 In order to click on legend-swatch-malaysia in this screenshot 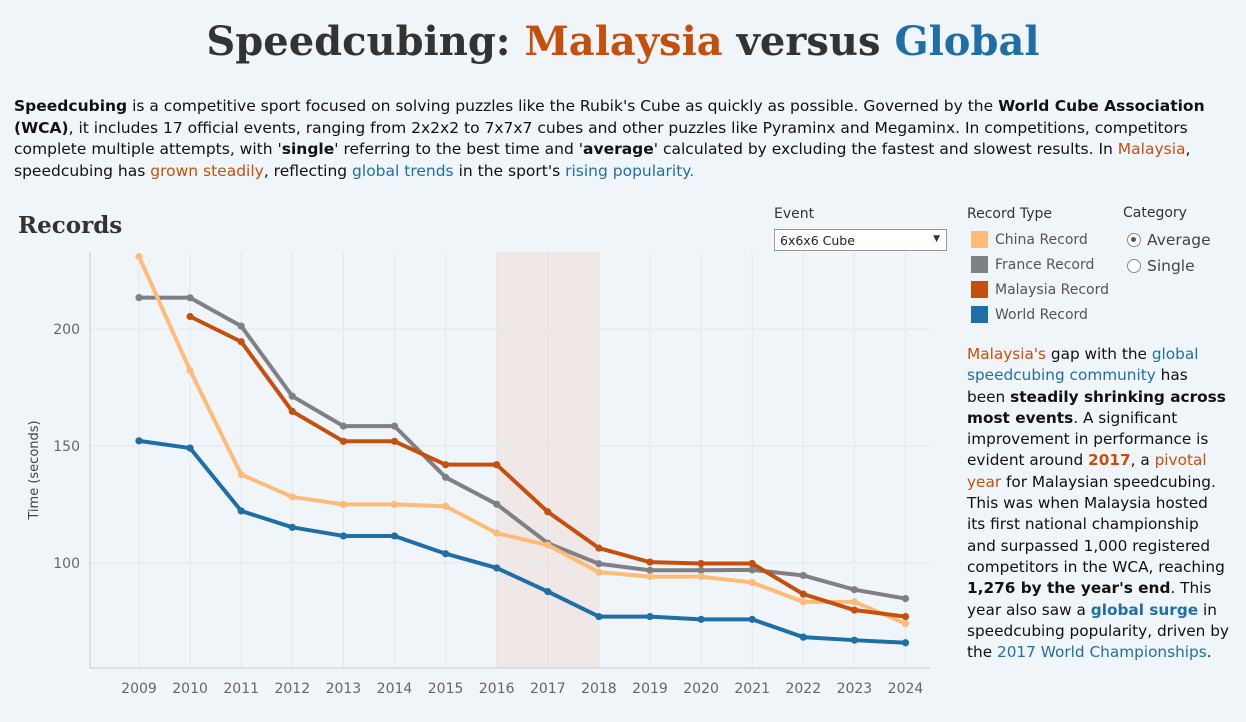, I will do `click(979, 289)`.